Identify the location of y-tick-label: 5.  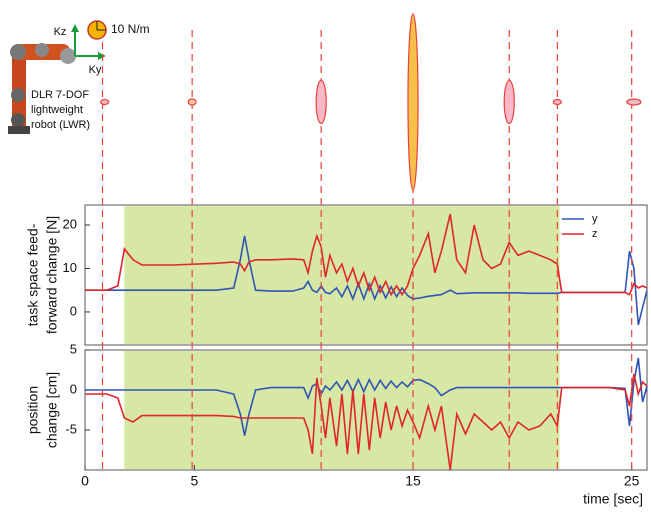
(73, 348).